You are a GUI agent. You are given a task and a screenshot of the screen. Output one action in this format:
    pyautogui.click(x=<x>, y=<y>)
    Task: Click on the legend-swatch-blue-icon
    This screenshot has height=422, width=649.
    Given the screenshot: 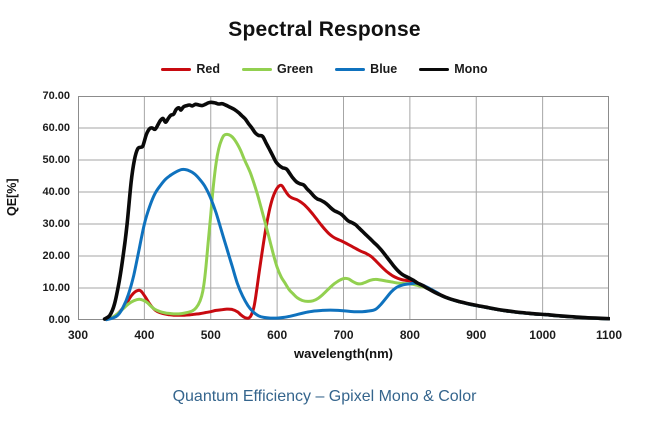 What is the action you would take?
    pyautogui.click(x=350, y=69)
    